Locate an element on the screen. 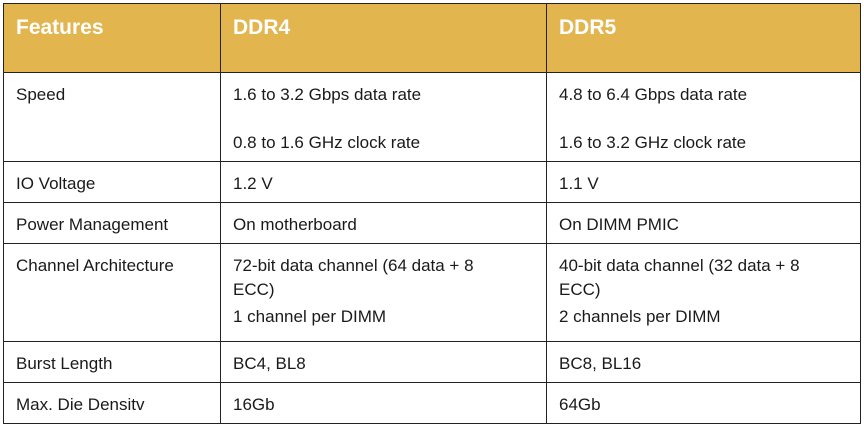  feature-cell: Burst Length is located at coordinates (112, 362).